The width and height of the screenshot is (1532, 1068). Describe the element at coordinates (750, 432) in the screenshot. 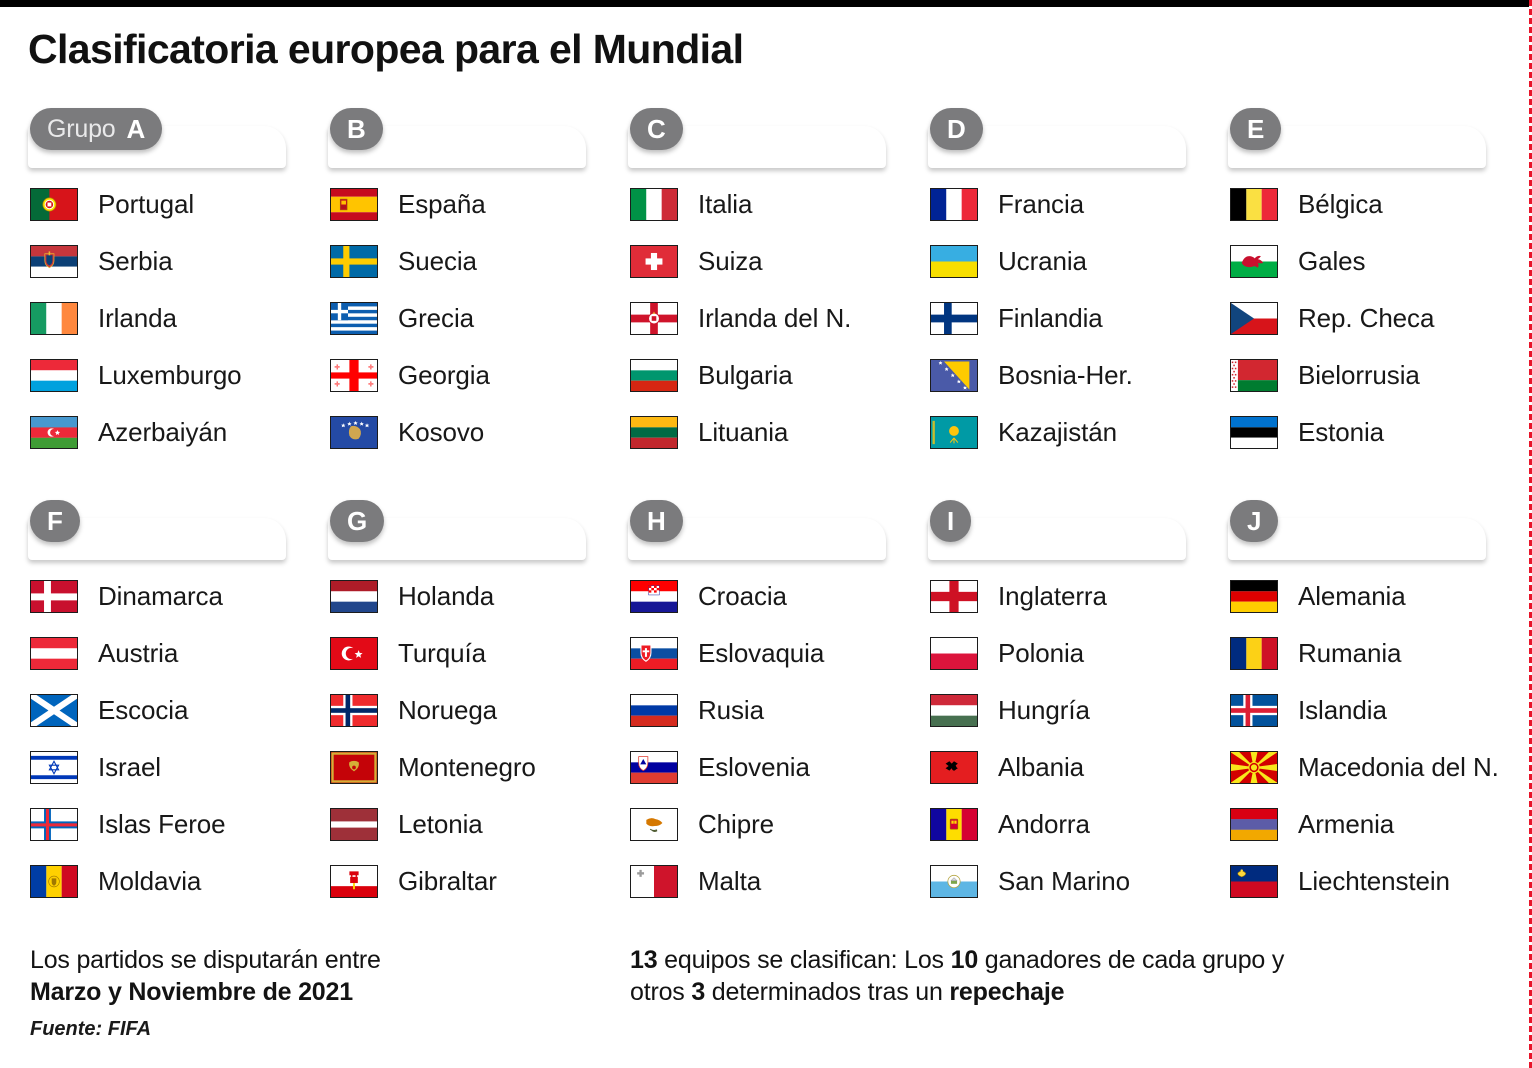

I see `team-row: Lituania` at that location.